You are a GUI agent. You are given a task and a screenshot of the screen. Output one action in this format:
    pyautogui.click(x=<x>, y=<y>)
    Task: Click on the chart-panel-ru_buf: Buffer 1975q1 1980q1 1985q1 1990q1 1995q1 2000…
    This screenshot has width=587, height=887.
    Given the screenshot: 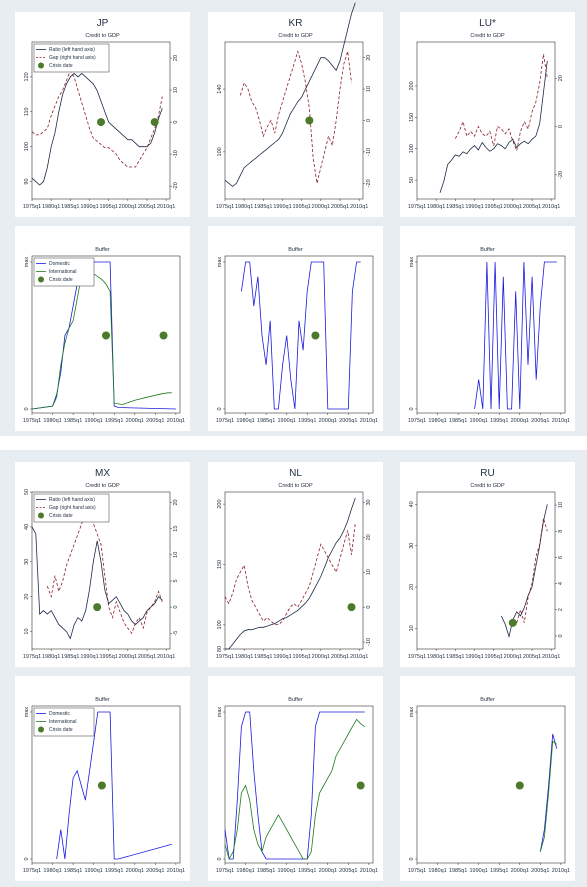 What is the action you would take?
    pyautogui.click(x=487, y=778)
    